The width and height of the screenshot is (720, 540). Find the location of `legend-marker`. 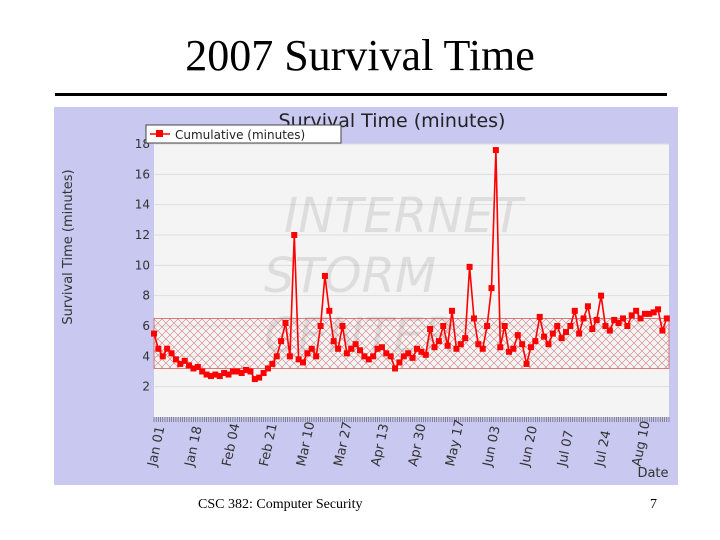

legend-marker is located at coordinates (159, 133).